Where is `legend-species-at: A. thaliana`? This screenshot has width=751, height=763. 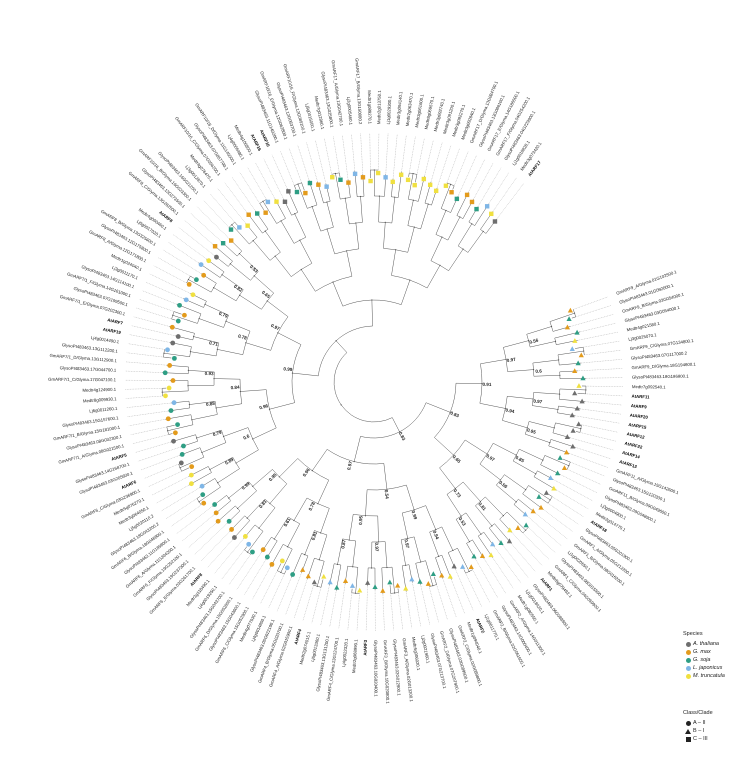
legend-species-at: A. thaliana is located at coordinates (717, 644).